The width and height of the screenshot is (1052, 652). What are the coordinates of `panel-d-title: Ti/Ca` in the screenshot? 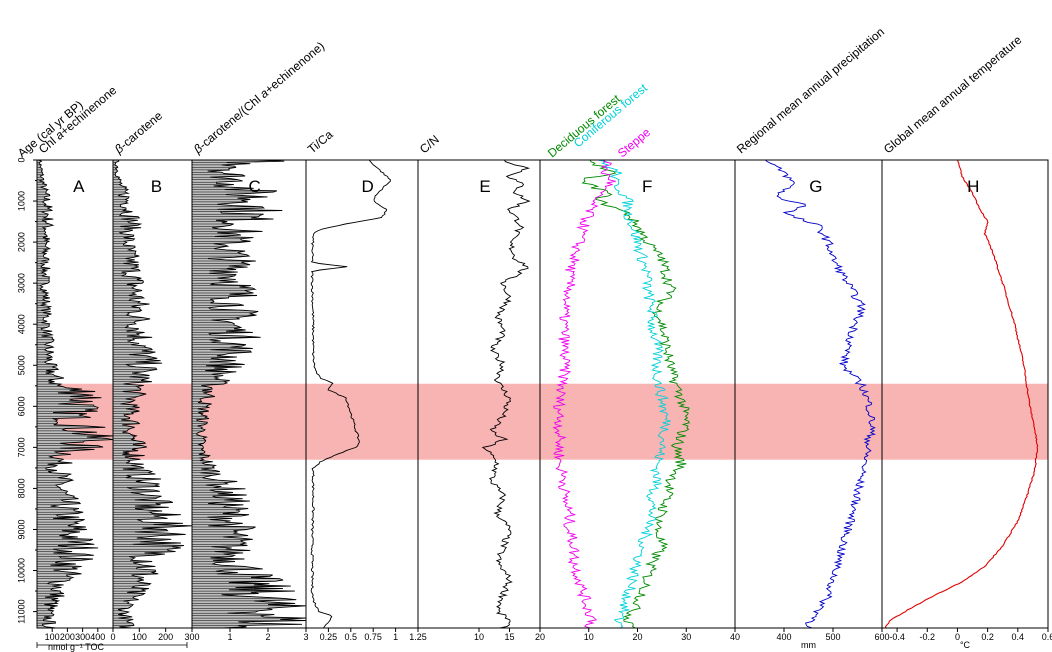 It's located at (320, 141).